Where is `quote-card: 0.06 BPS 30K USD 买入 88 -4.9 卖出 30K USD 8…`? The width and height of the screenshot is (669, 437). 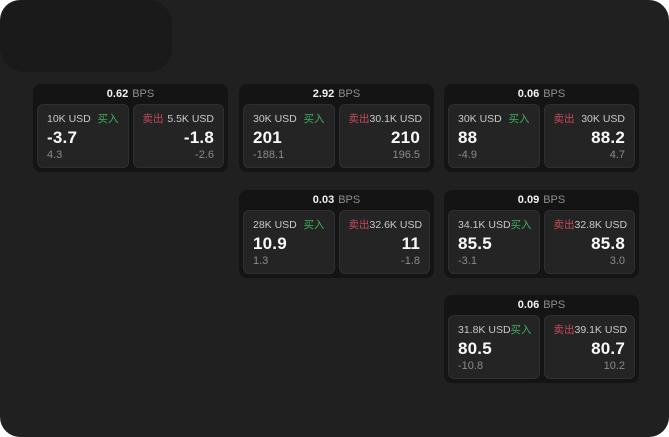 quote-card: 0.06 BPS 30K USD 买入 88 -4.9 卖出 30K USD 8… is located at coordinates (541, 128).